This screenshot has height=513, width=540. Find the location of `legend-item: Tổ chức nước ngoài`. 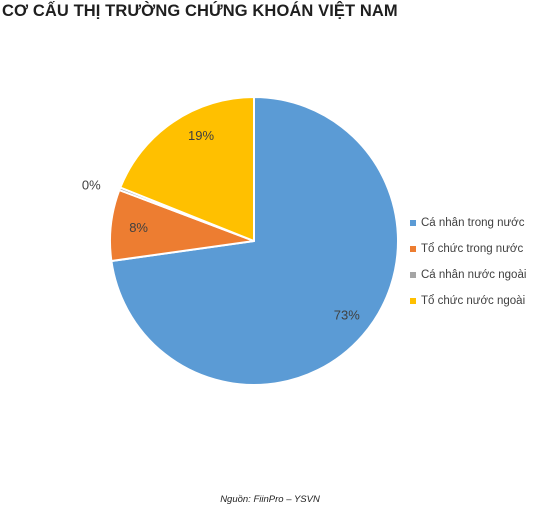

legend-item: Tổ chức nước ngoài is located at coordinates (468, 301).